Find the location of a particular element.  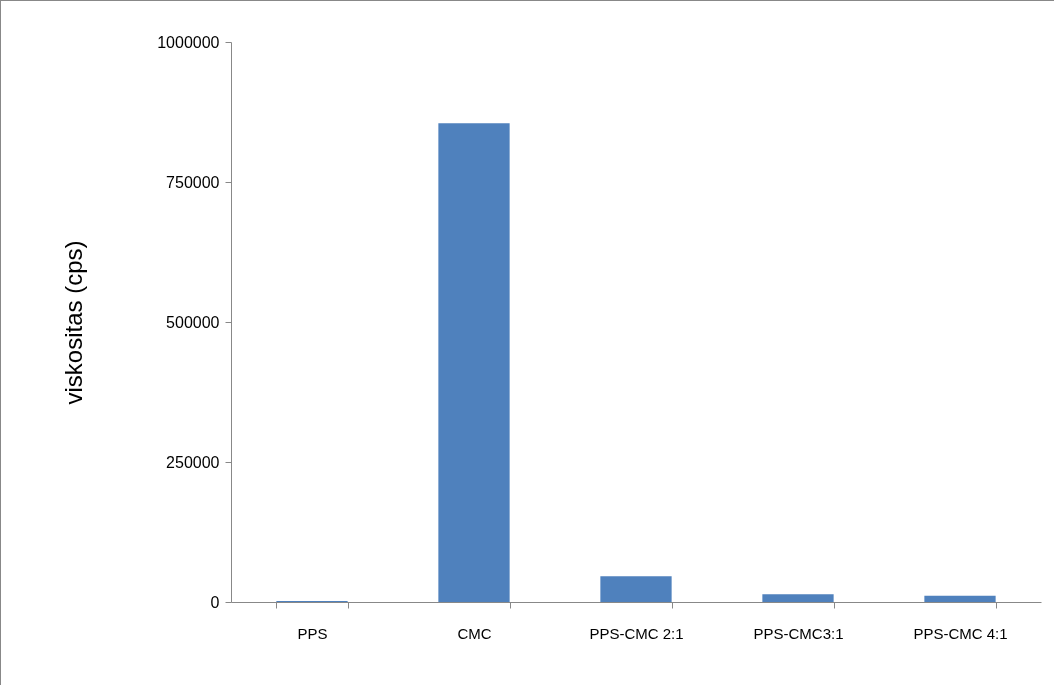

y-tick-label: 1000000 is located at coordinates (188, 42).